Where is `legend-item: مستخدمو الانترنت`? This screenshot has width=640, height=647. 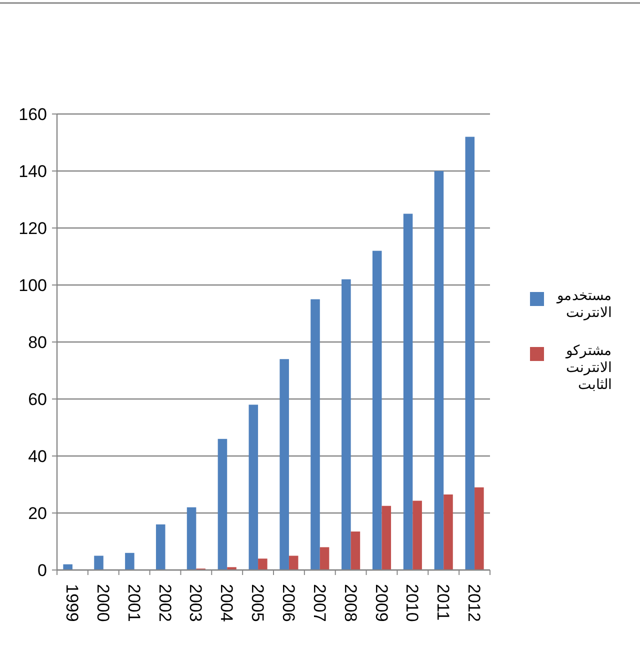 legend-item: مستخدمو الانترنت is located at coordinates (571, 303).